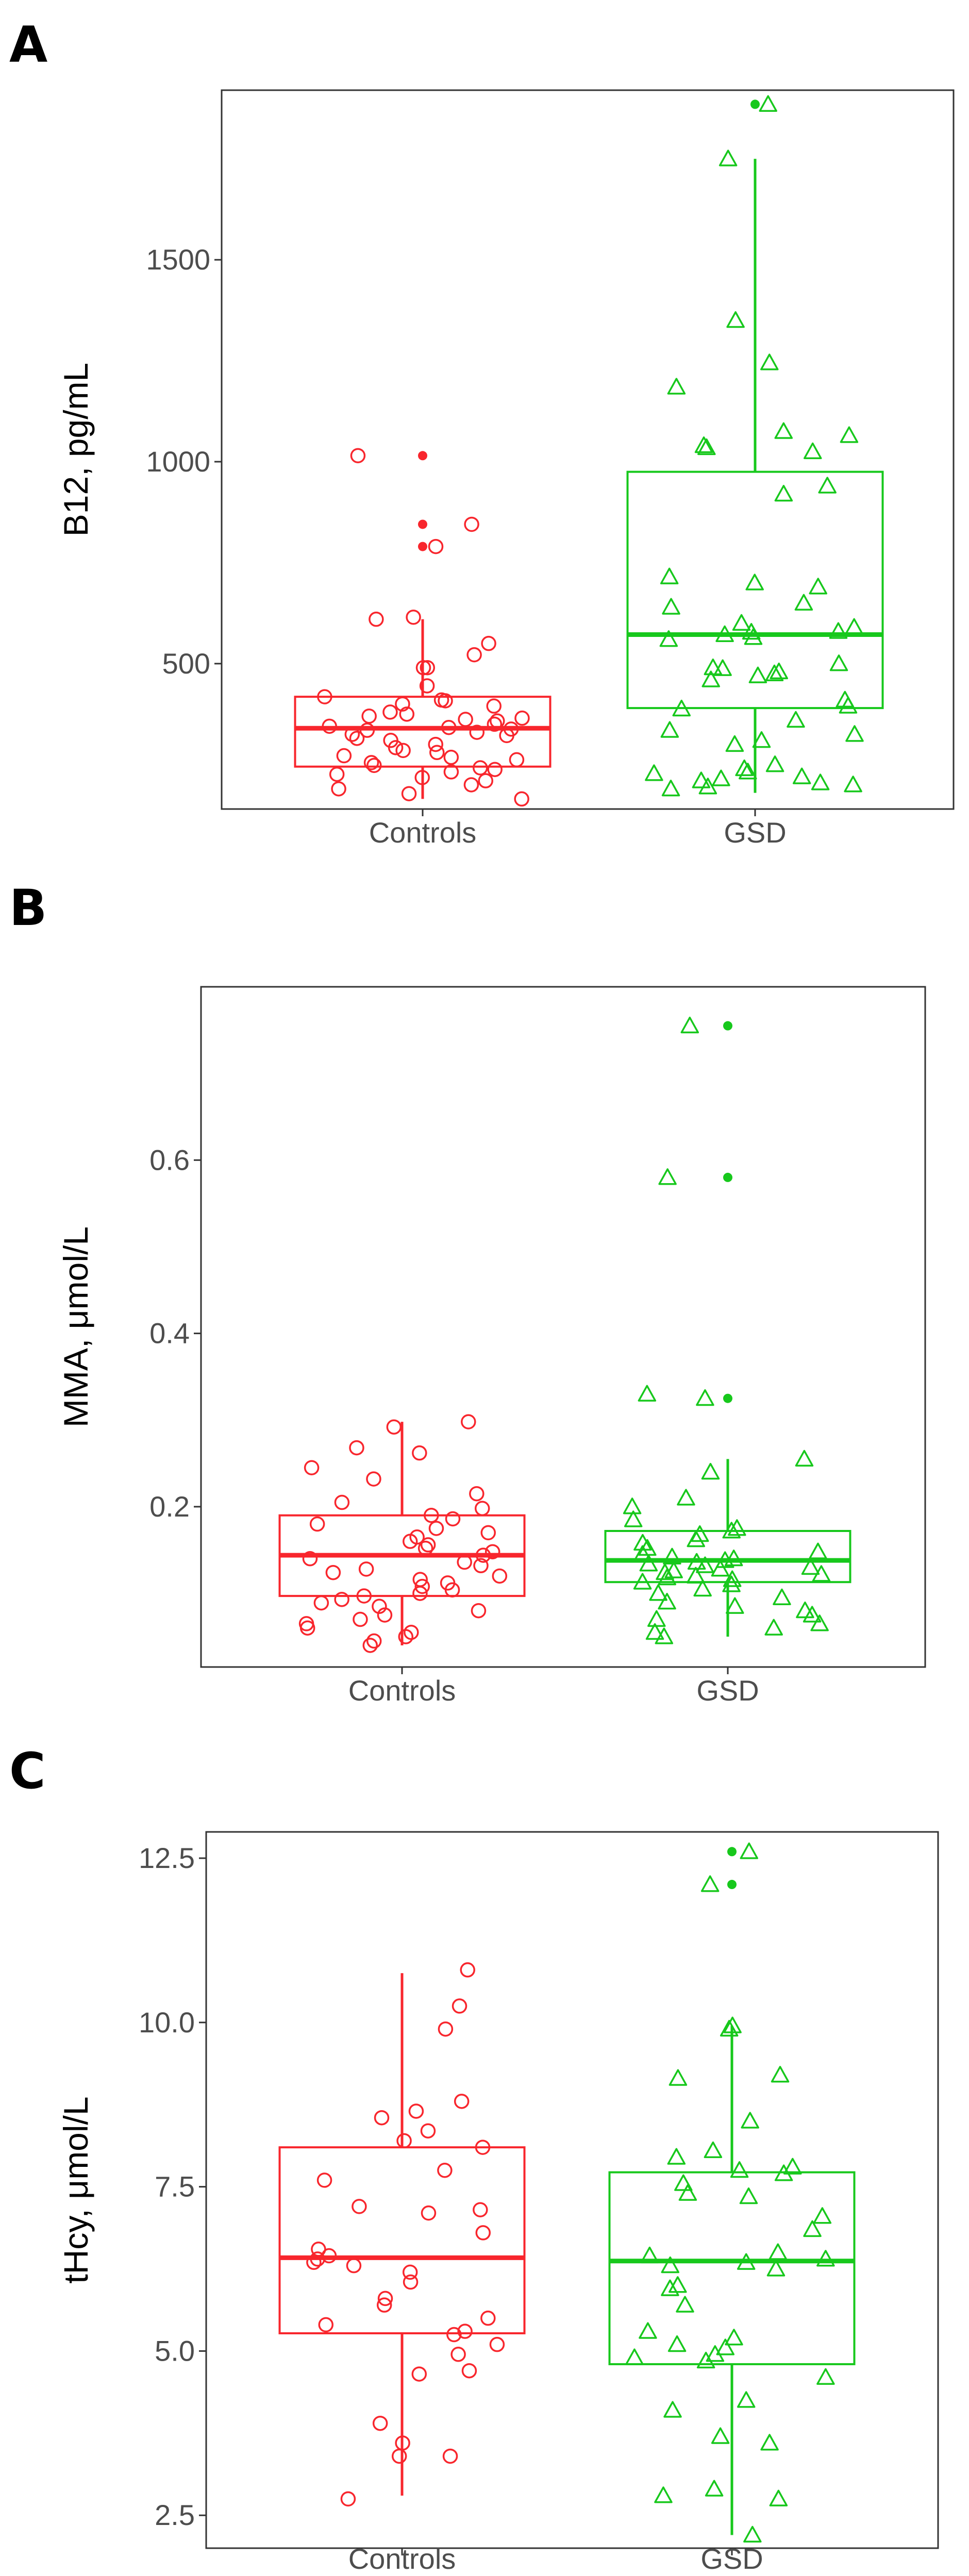 This screenshot has height=2576, width=969. What do you see at coordinates (28, 908) in the screenshot?
I see `panel-letter: B` at bounding box center [28, 908].